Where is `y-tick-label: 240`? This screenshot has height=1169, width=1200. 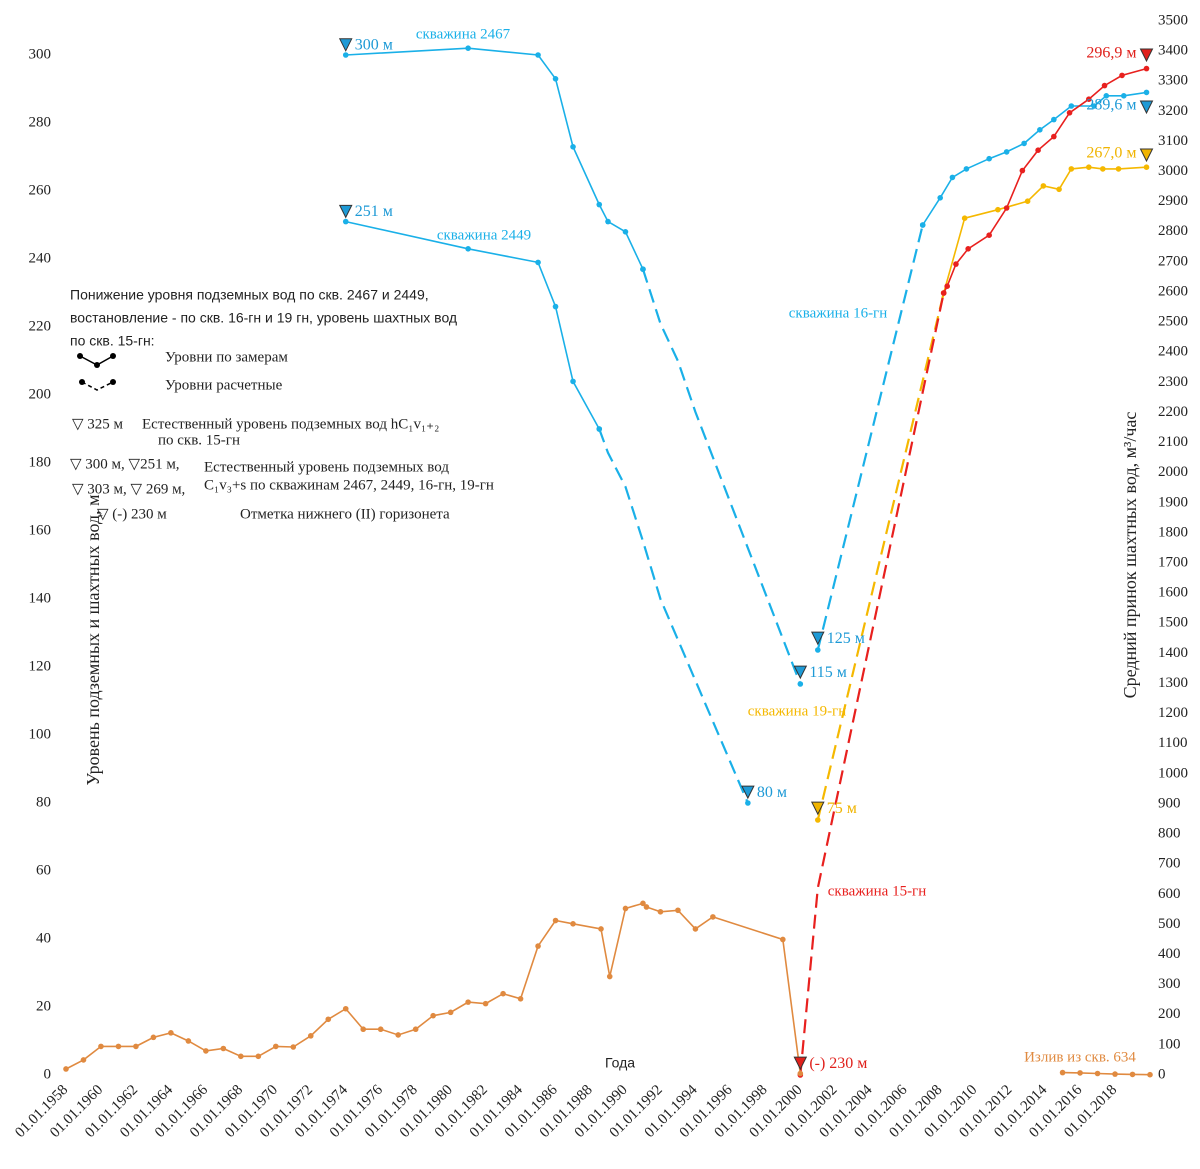
y-tick-label: 240 is located at coordinates (40, 258).